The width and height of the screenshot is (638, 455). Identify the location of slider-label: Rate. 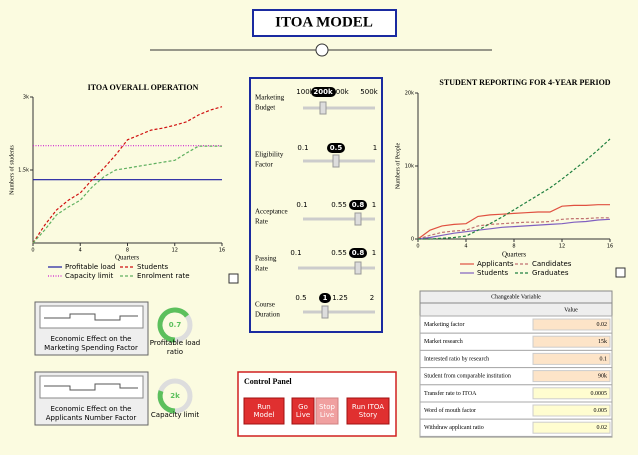
(261, 269).